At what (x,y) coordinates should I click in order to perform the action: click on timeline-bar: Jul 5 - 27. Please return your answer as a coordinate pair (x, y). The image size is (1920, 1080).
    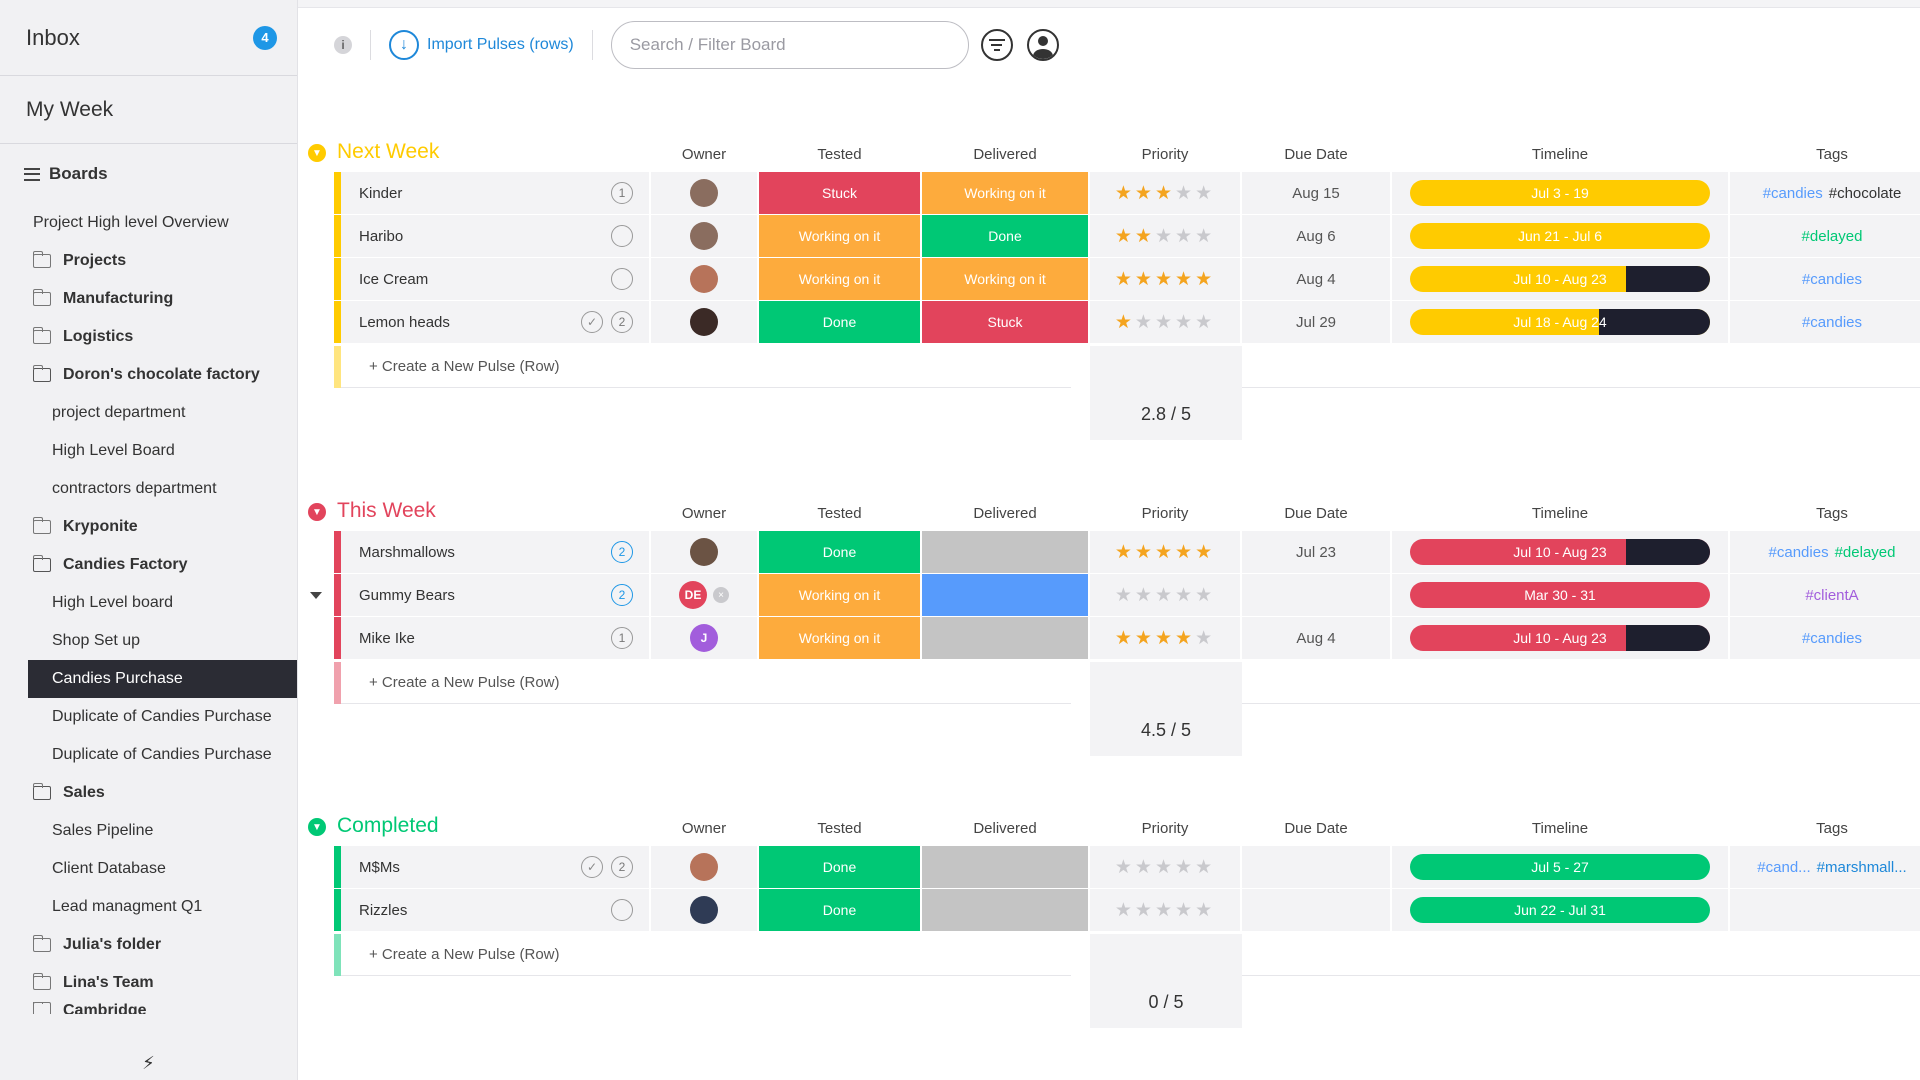
    Looking at the image, I should click on (1560, 867).